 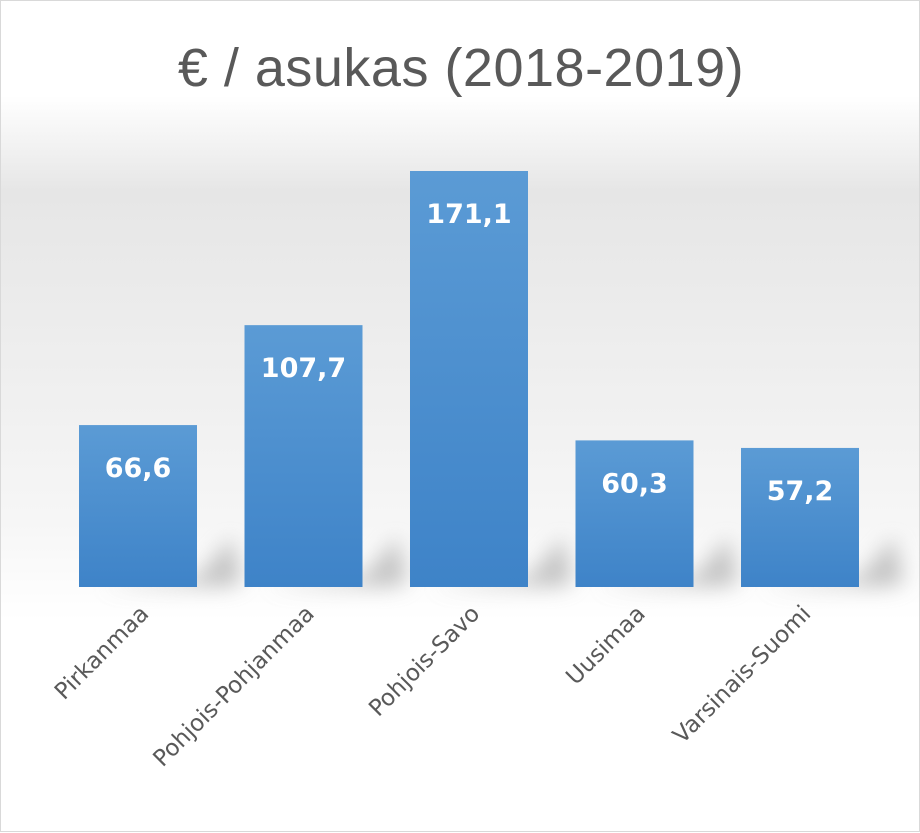 I want to click on category-label: Pohjois-Savo, so click(x=424, y=661).